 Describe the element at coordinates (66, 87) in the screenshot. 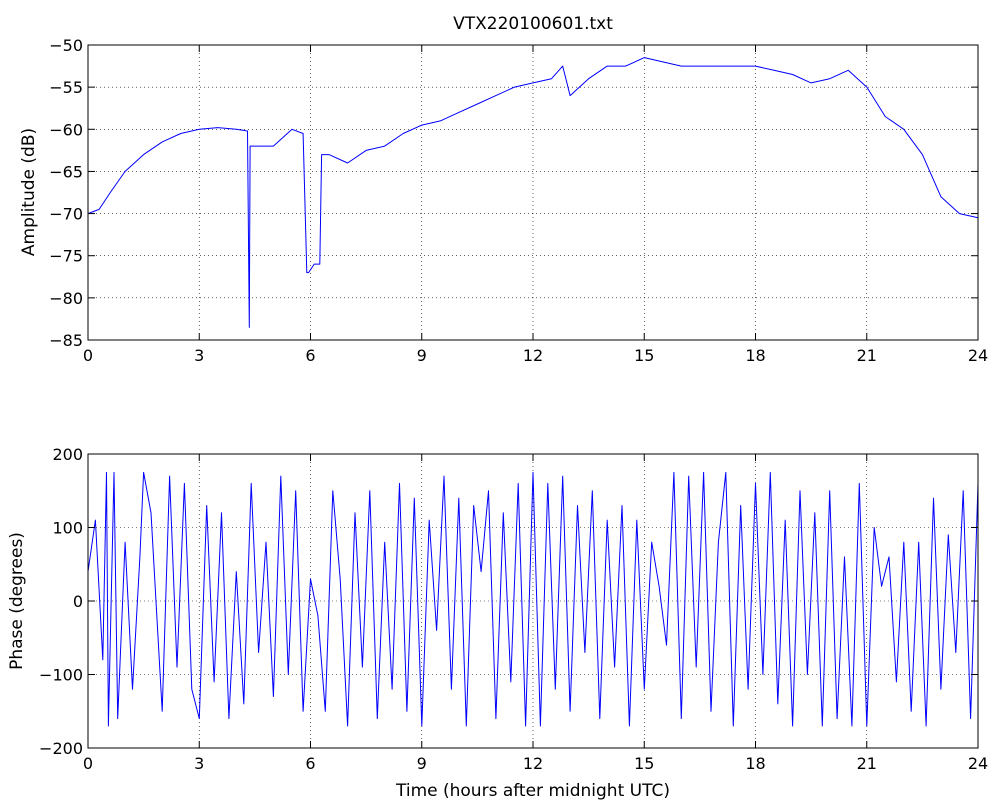

I see `amplitude-y-tick-label: −55` at that location.